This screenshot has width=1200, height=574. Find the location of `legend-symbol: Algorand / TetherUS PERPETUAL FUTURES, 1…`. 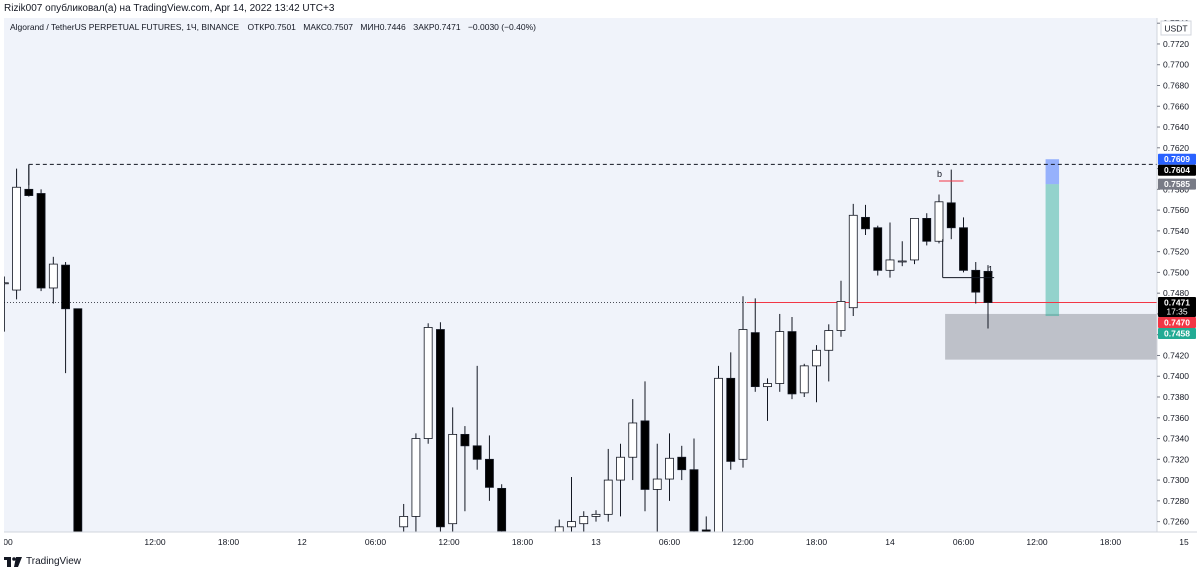

legend-symbol: Algorand / TetherUS PERPETUAL FUTURES, 1… is located at coordinates (124, 27).